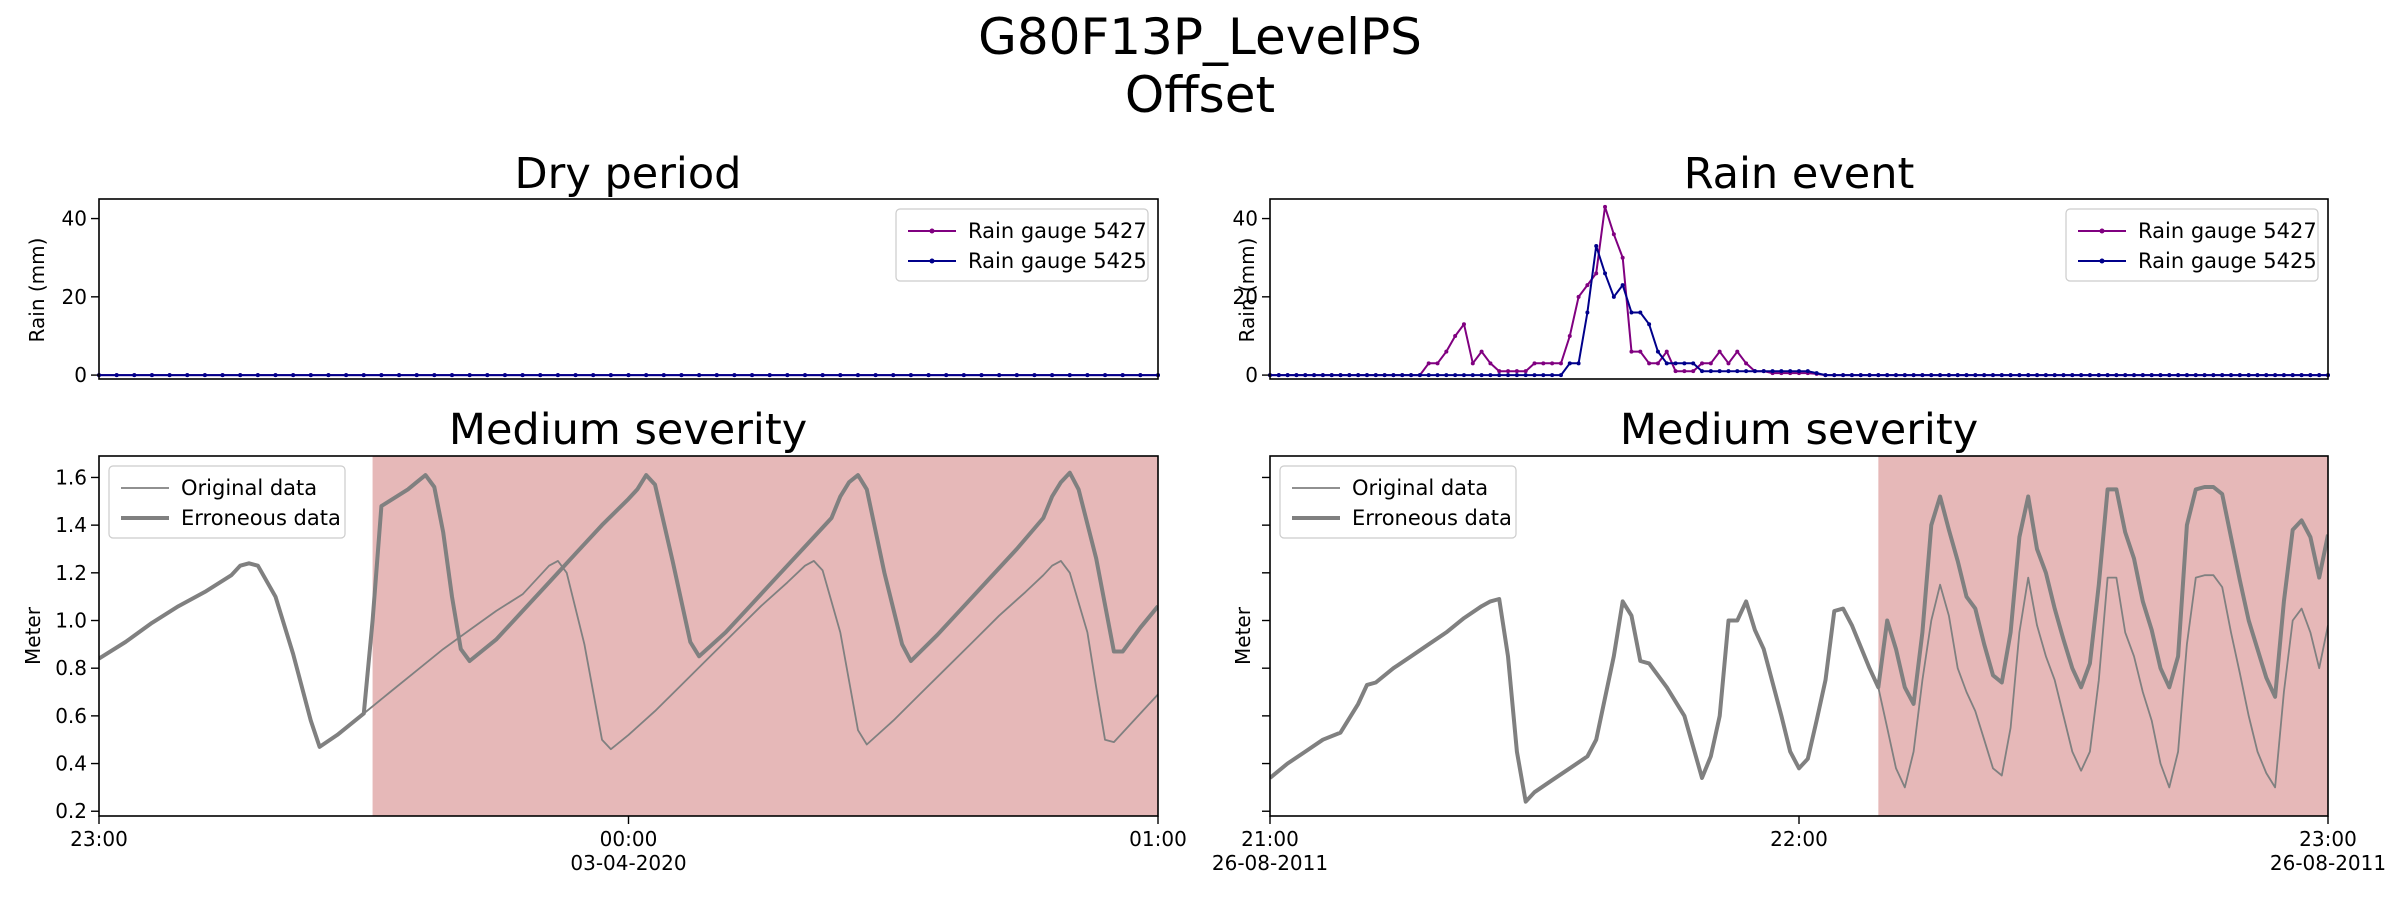 This screenshot has height=900, width=2400. What do you see at coordinates (1799, 839) in the screenshot?
I see `x-tick-label: 22:00` at bounding box center [1799, 839].